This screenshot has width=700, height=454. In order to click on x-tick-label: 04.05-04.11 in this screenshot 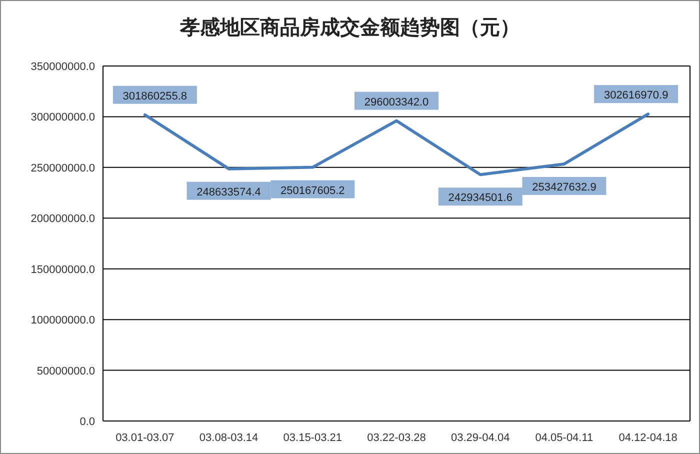, I will do `click(564, 438)`.